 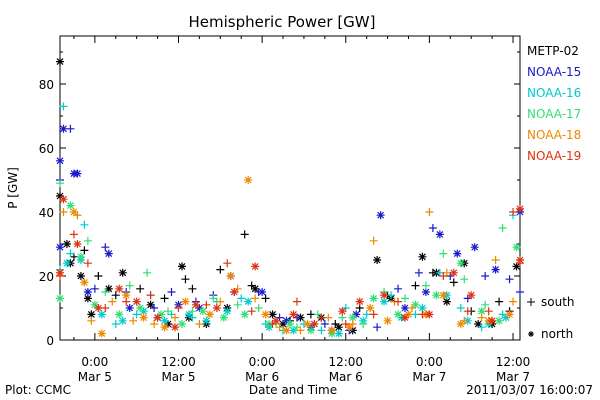 What do you see at coordinates (262, 362) in the screenshot?
I see `x-tick-label-time: 0:00` at bounding box center [262, 362].